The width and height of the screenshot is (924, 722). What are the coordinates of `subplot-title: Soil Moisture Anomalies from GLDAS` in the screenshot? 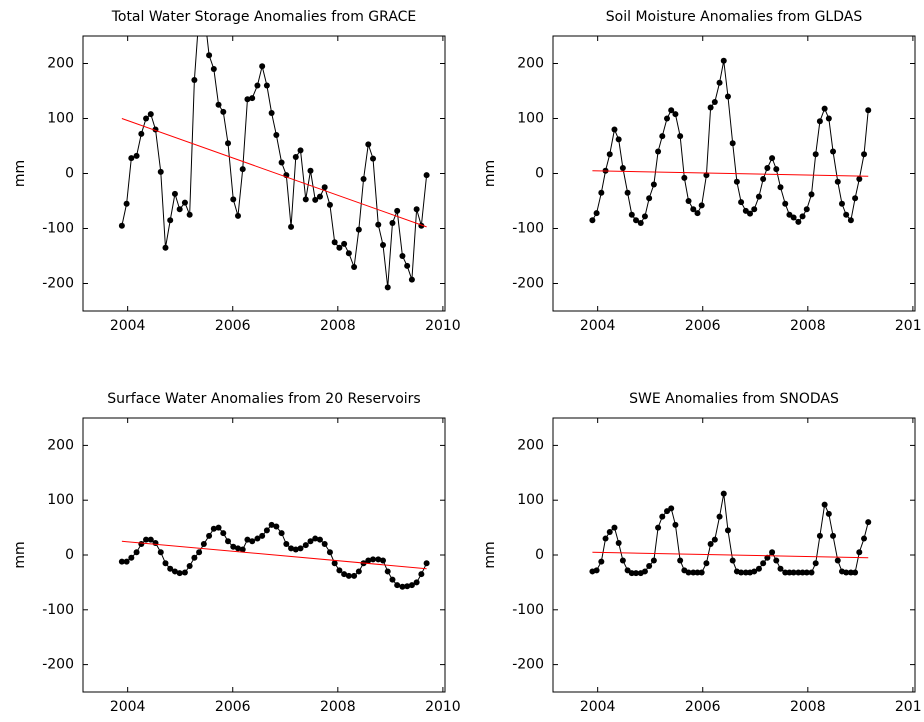 It's located at (734, 17).